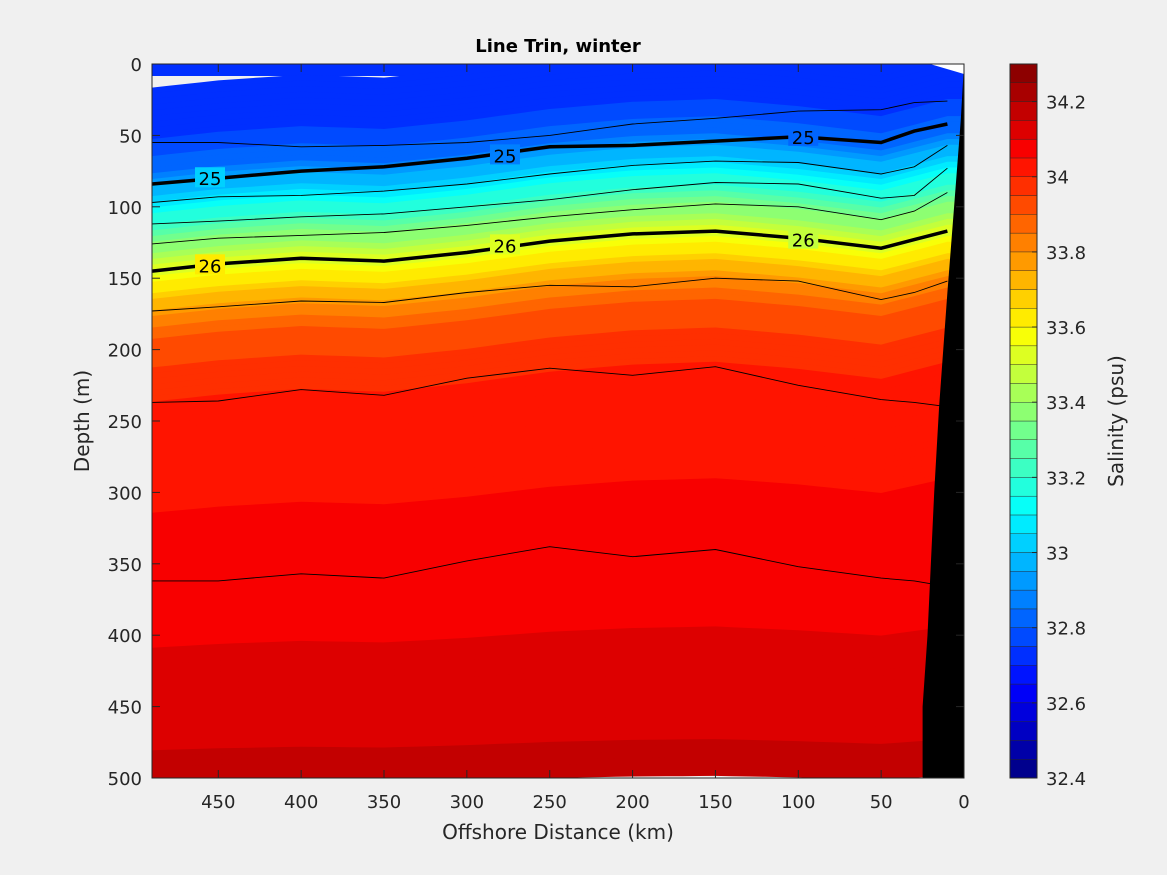 The height and width of the screenshot is (875, 1167). I want to click on y-tick-label: 450, so click(125, 708).